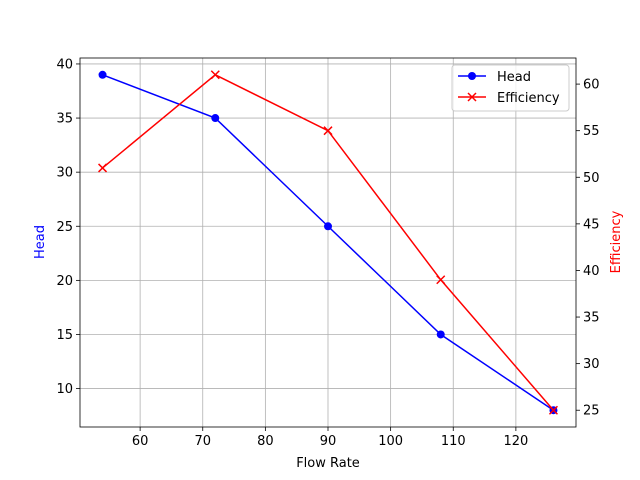 Image resolution: width=640 pixels, height=480 pixels. Describe the element at coordinates (591, 364) in the screenshot. I see `right-y-tick-label: 30` at that location.